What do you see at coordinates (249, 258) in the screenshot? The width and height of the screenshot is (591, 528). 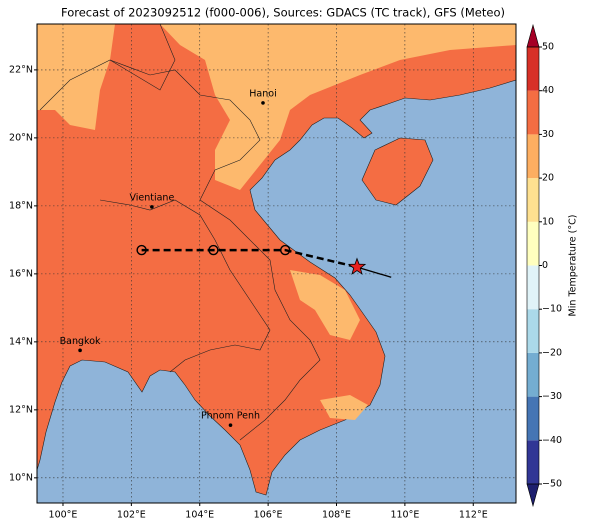 I see `forecast-track` at bounding box center [249, 258].